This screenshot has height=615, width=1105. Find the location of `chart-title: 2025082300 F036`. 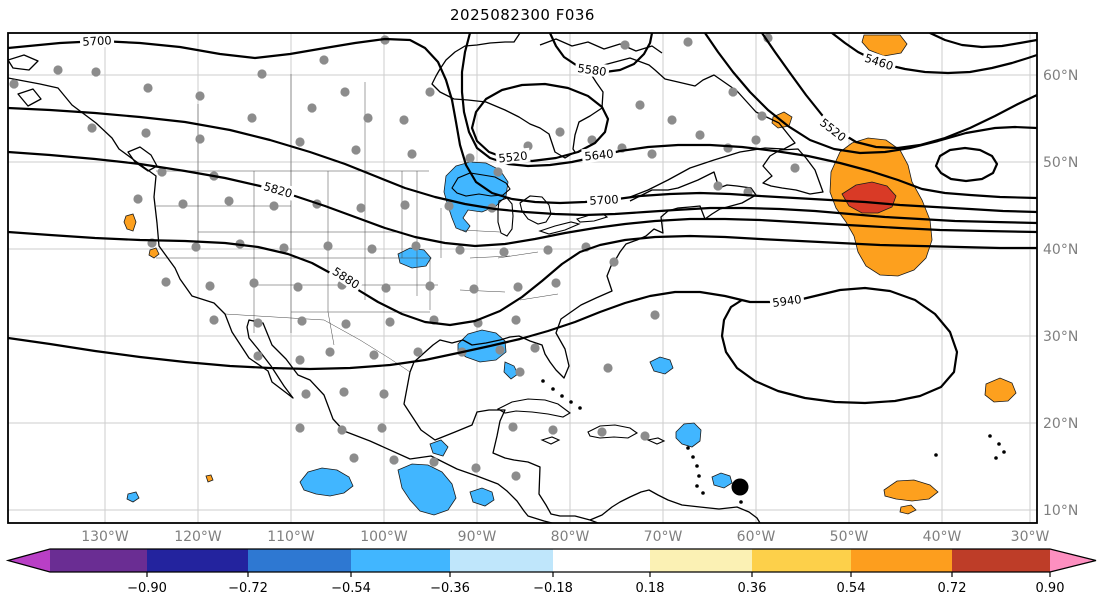

chart-title: 2025082300 F036 is located at coordinates (522, 15).